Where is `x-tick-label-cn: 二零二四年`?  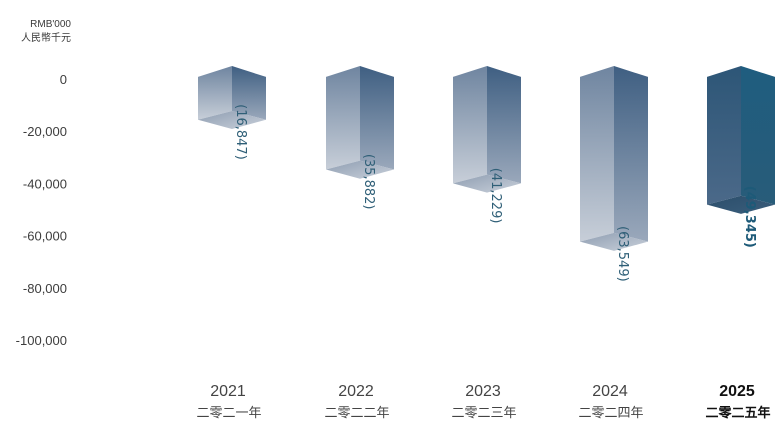
x-tick-label-cn: 二零二四年 is located at coordinates (610, 413).